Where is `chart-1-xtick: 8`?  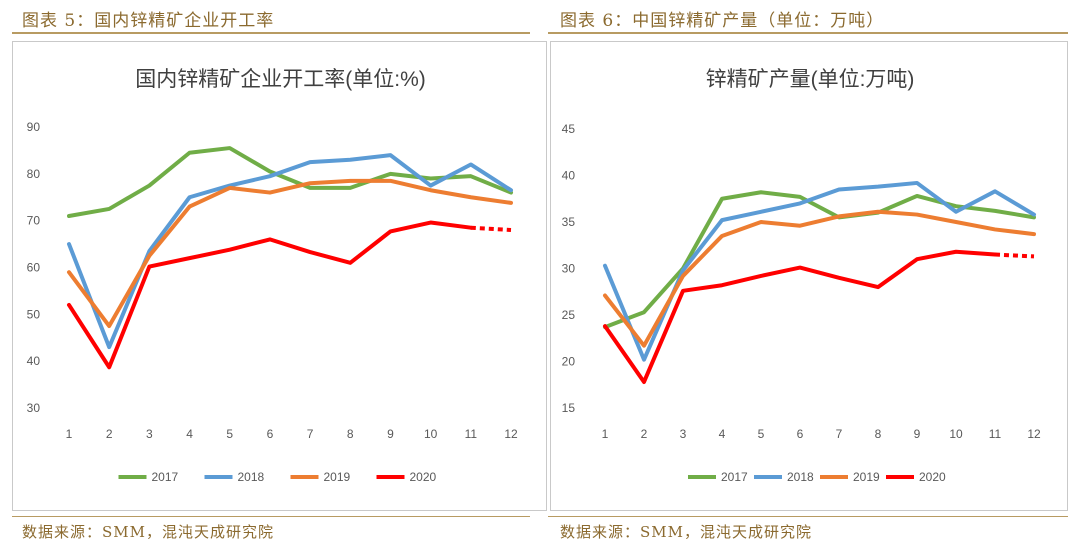 chart-1-xtick: 8 is located at coordinates (878, 434).